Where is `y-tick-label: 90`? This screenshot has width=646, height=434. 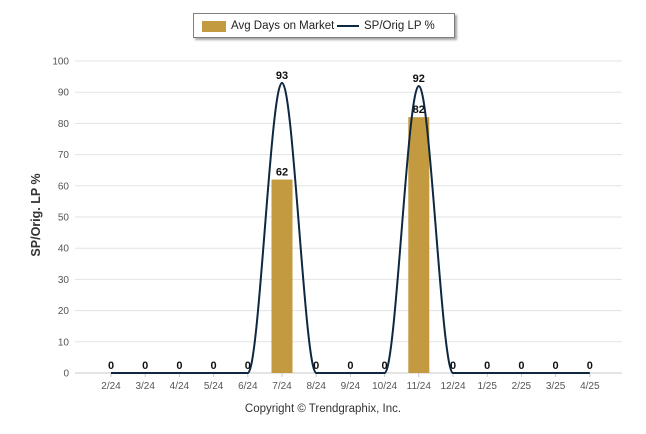
y-tick-label: 90 is located at coordinates (64, 93).